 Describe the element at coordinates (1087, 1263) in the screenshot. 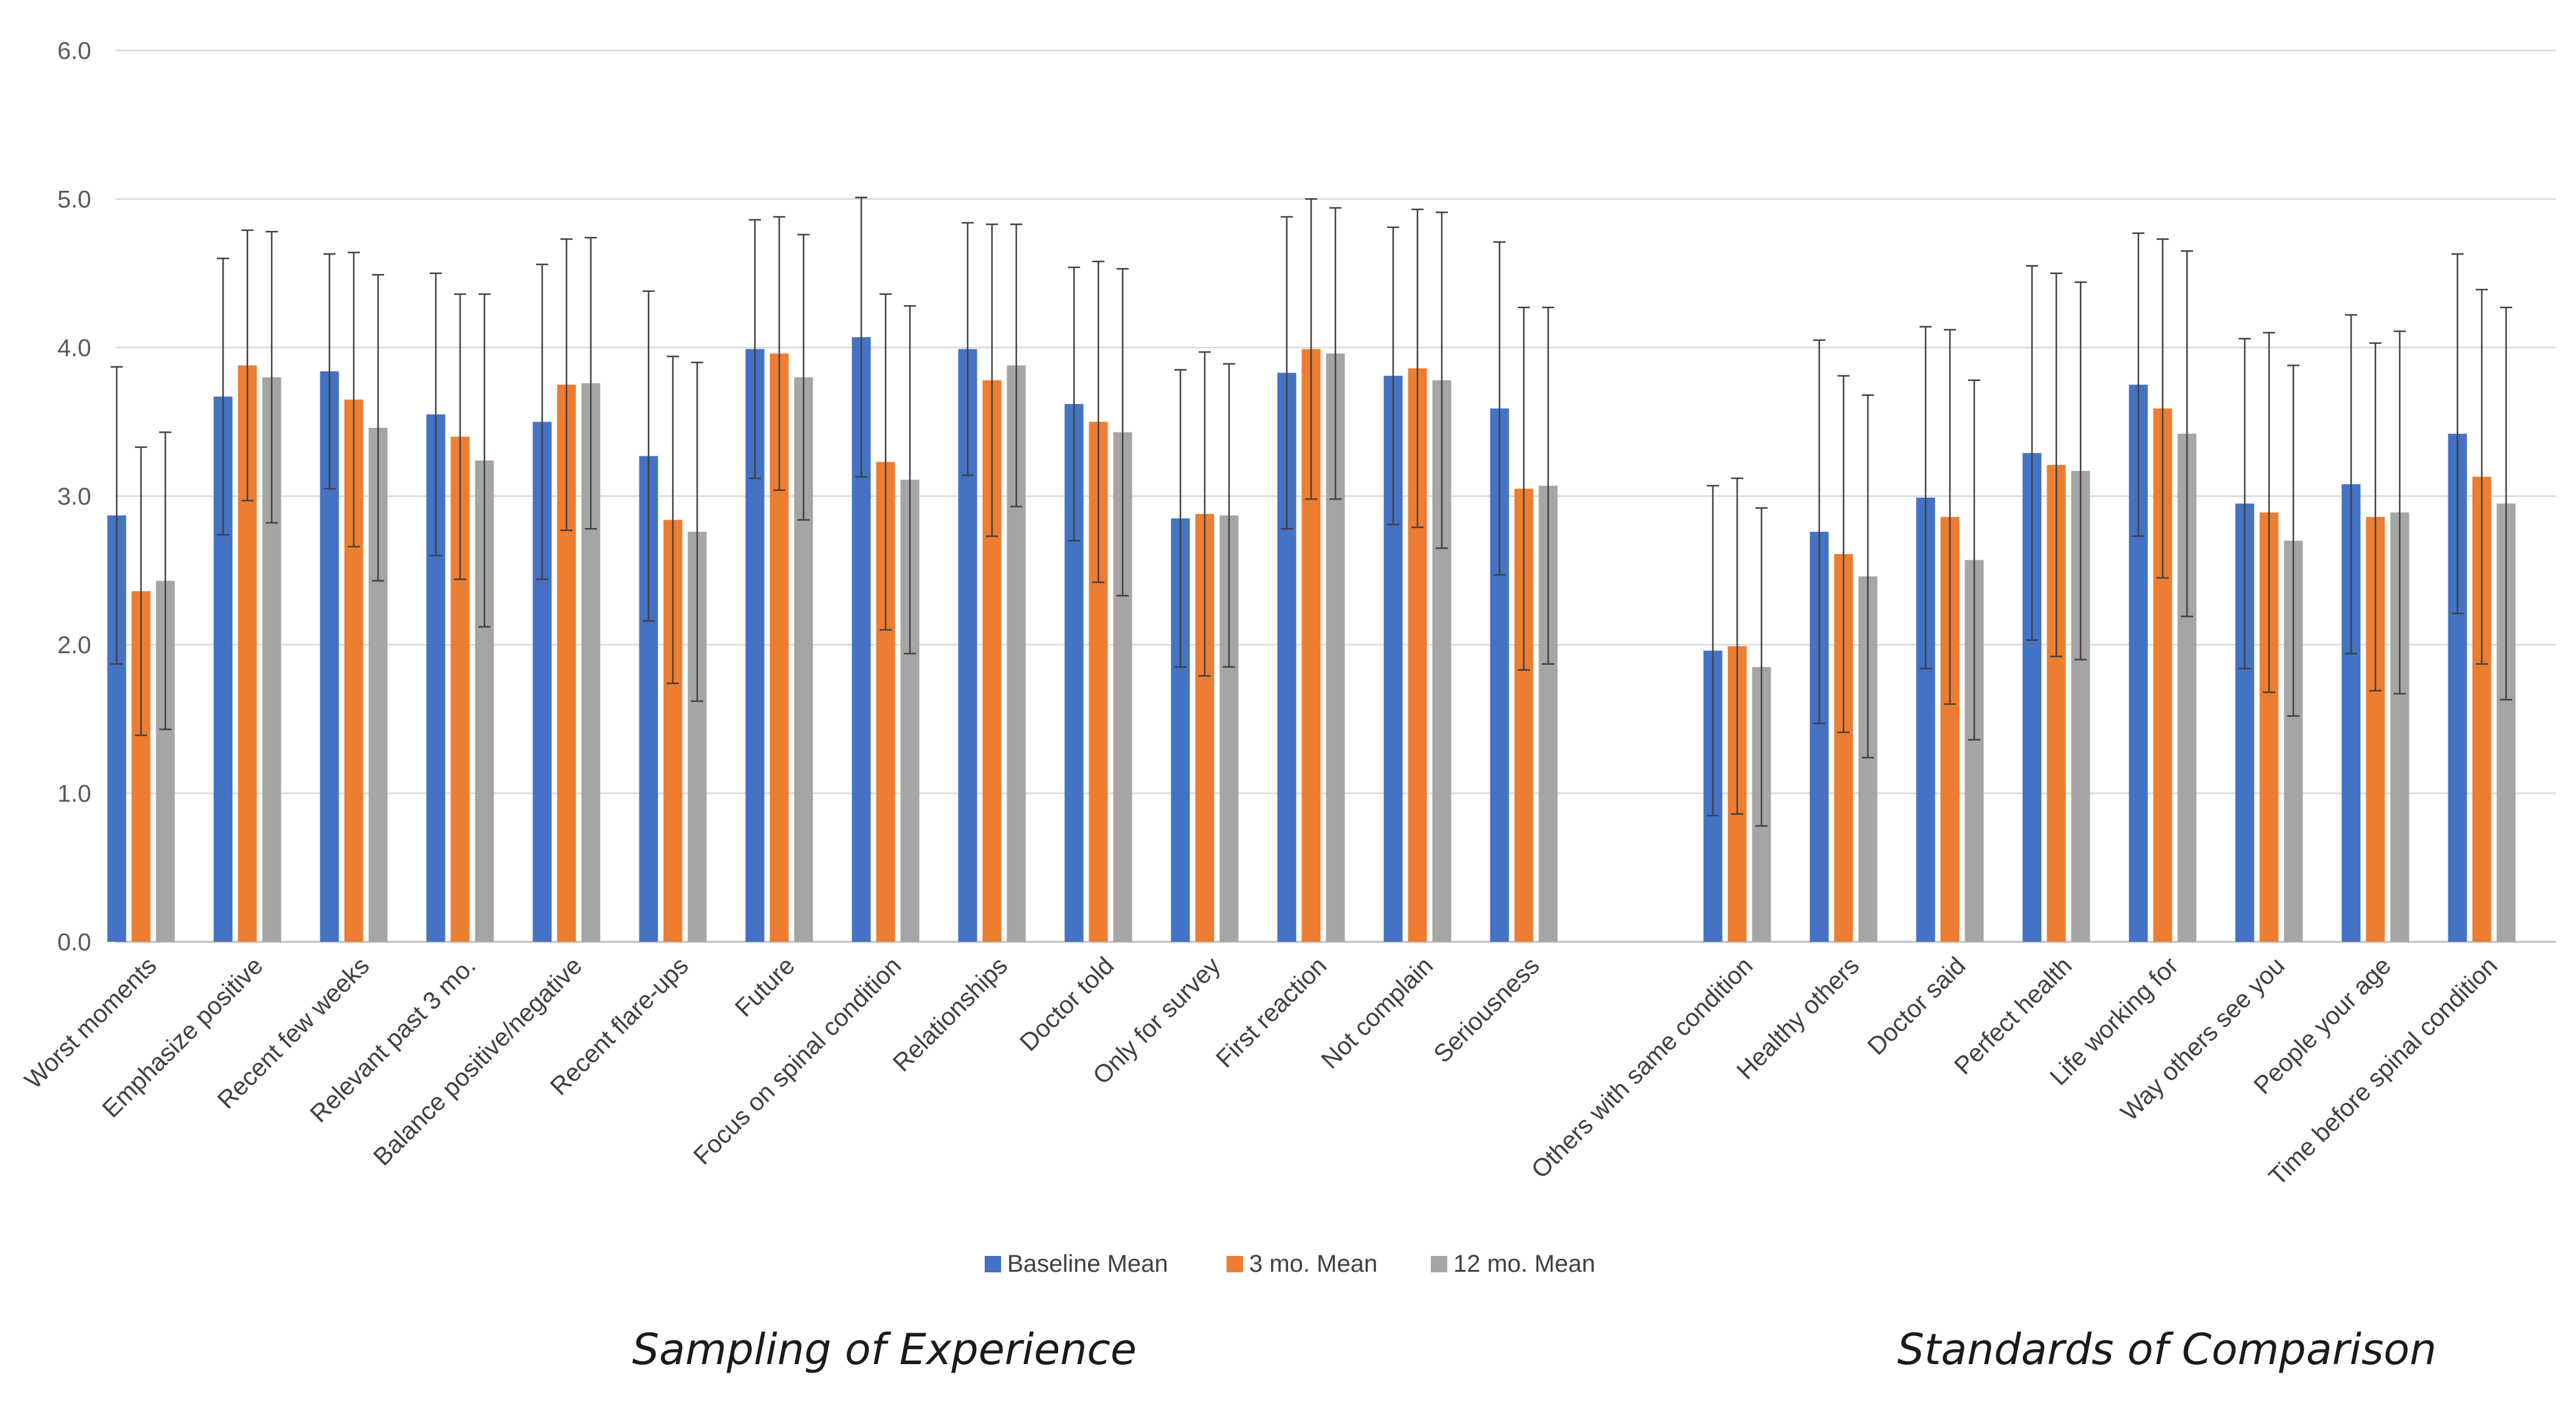

I see `legend-label: Baseline Mean` at that location.